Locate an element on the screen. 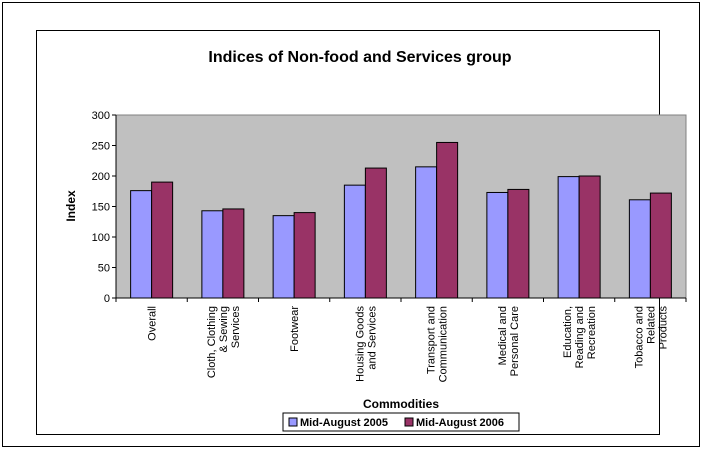  chart-title: Indices of Non-food and Services group is located at coordinates (359, 57).